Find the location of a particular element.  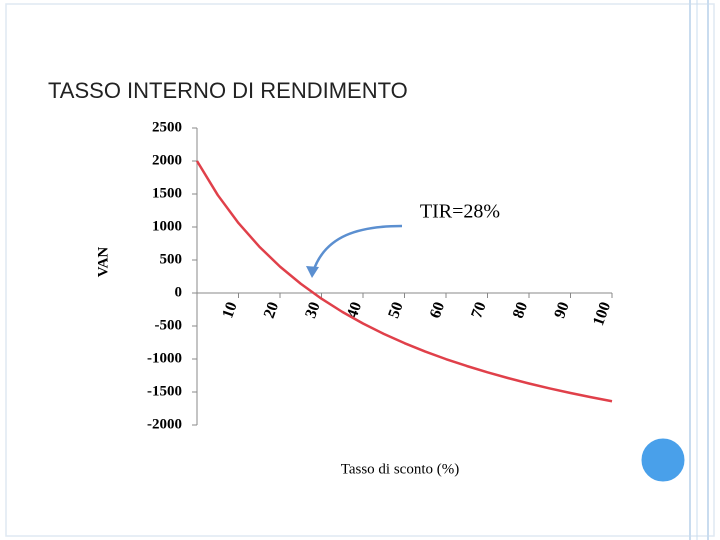

x-tick-label: 80 is located at coordinates (520, 310).